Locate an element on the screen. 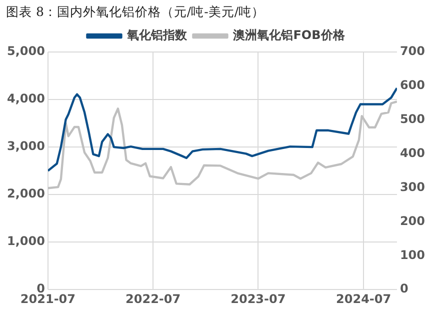 The width and height of the screenshot is (432, 333). y2-tick-label: 100 is located at coordinates (413, 255).